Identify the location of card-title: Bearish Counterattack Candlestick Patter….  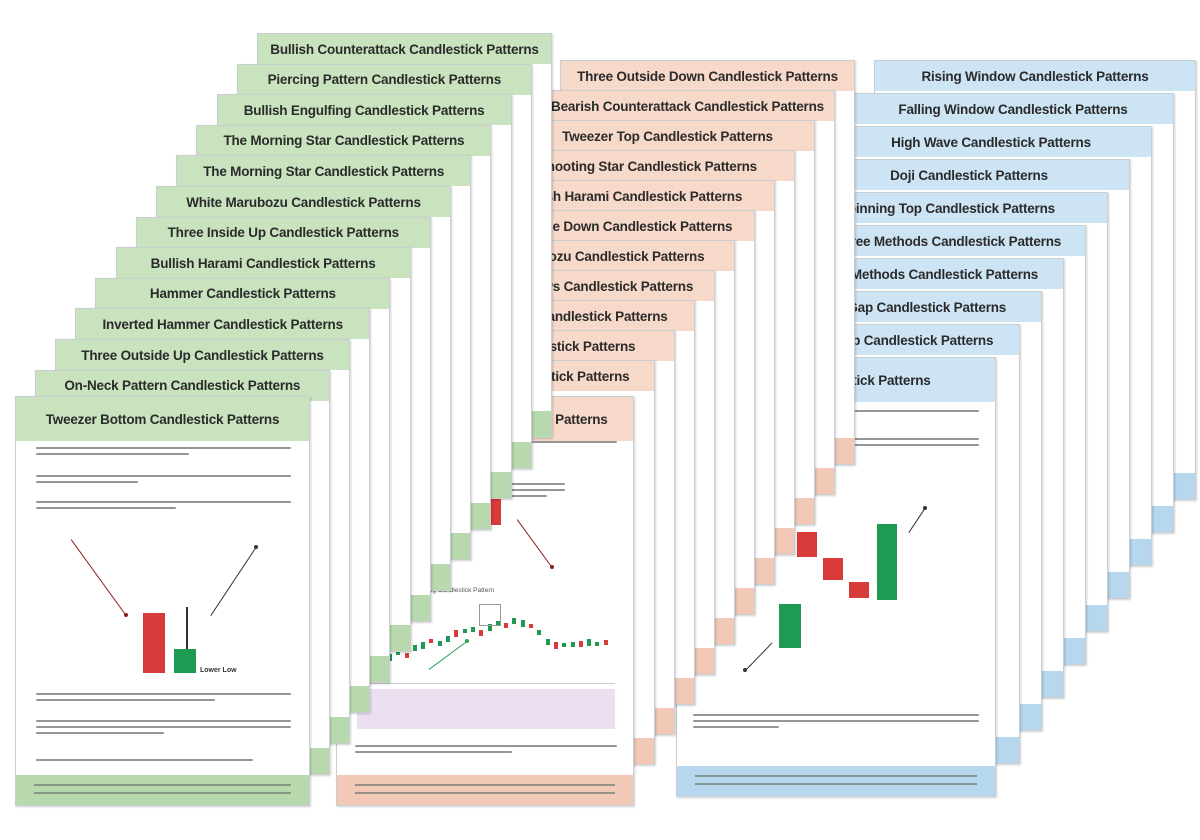
(687, 106).